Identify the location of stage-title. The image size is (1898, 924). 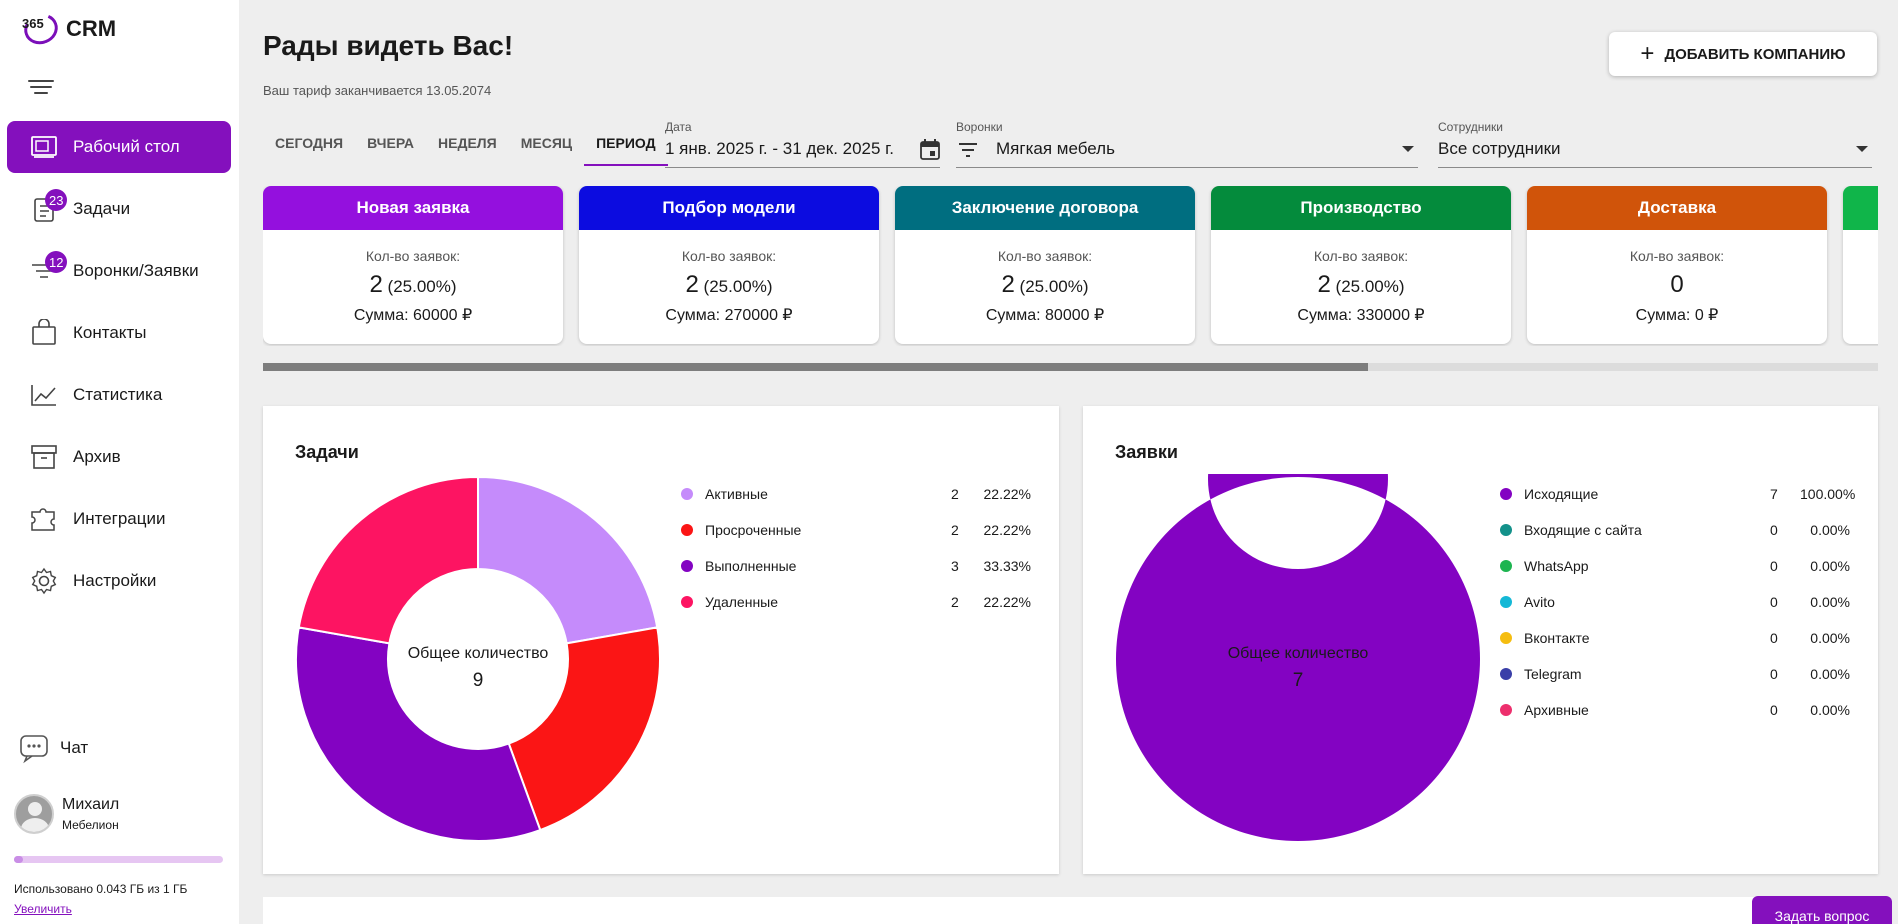
(1860, 208).